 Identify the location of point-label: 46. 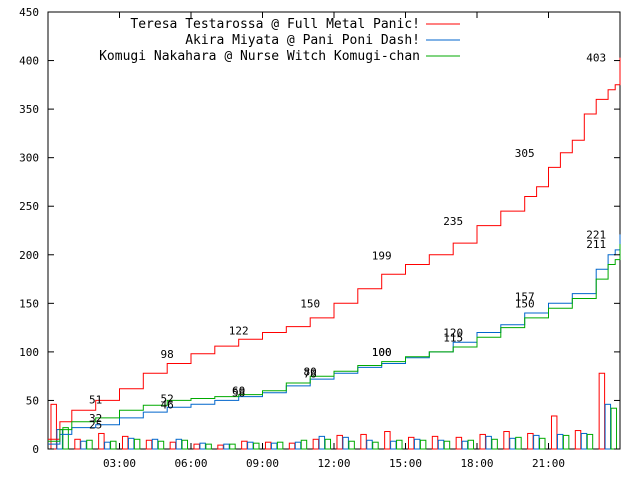
(167, 404).